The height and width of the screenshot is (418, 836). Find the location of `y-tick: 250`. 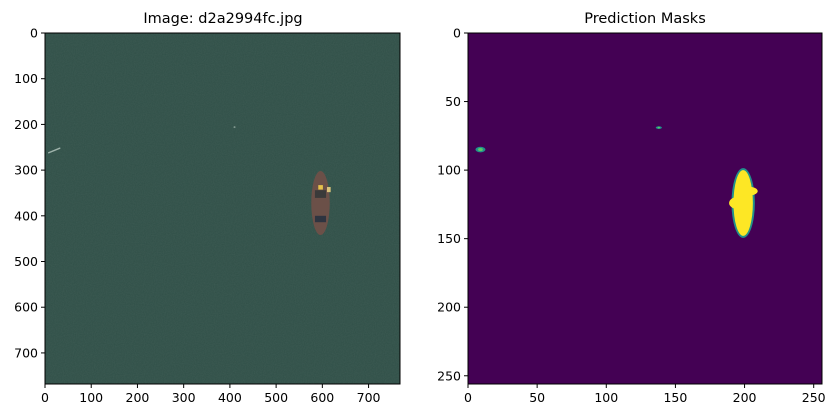

y-tick: 250 is located at coordinates (452, 375).